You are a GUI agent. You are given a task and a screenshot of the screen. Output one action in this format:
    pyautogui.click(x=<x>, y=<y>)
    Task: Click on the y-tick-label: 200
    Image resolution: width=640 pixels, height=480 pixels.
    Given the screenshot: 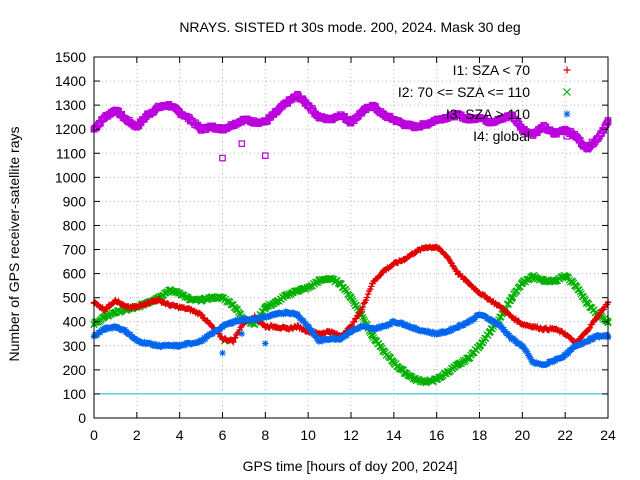 What is the action you would take?
    pyautogui.click(x=75, y=370)
    